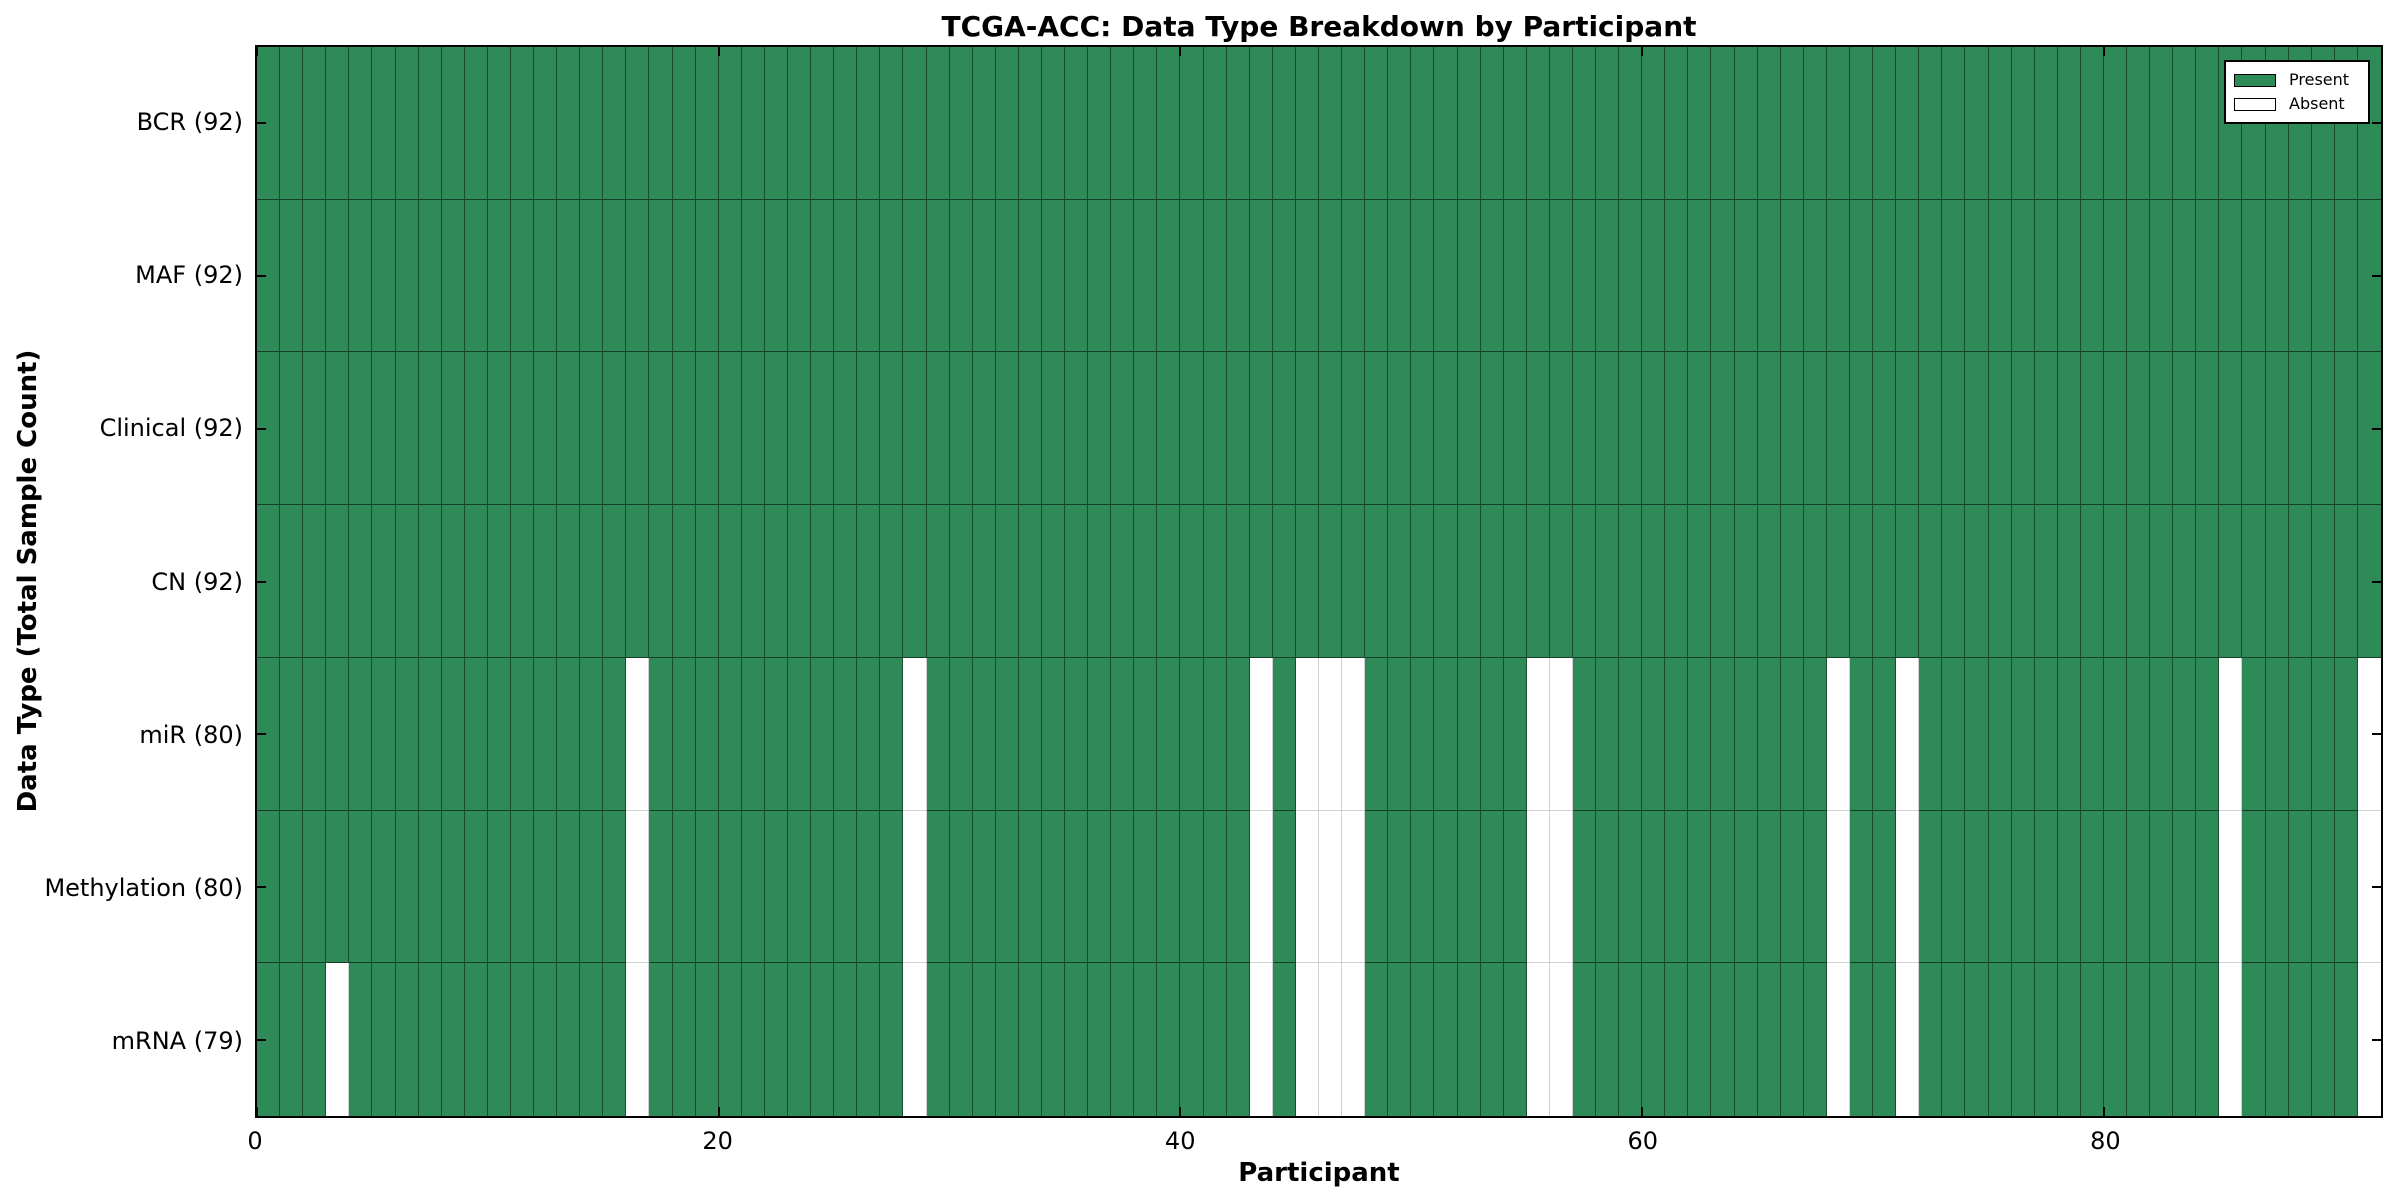 The image size is (2400, 1200). Describe the element at coordinates (718, 1111) in the screenshot. I see `x-tick-mark` at that location.